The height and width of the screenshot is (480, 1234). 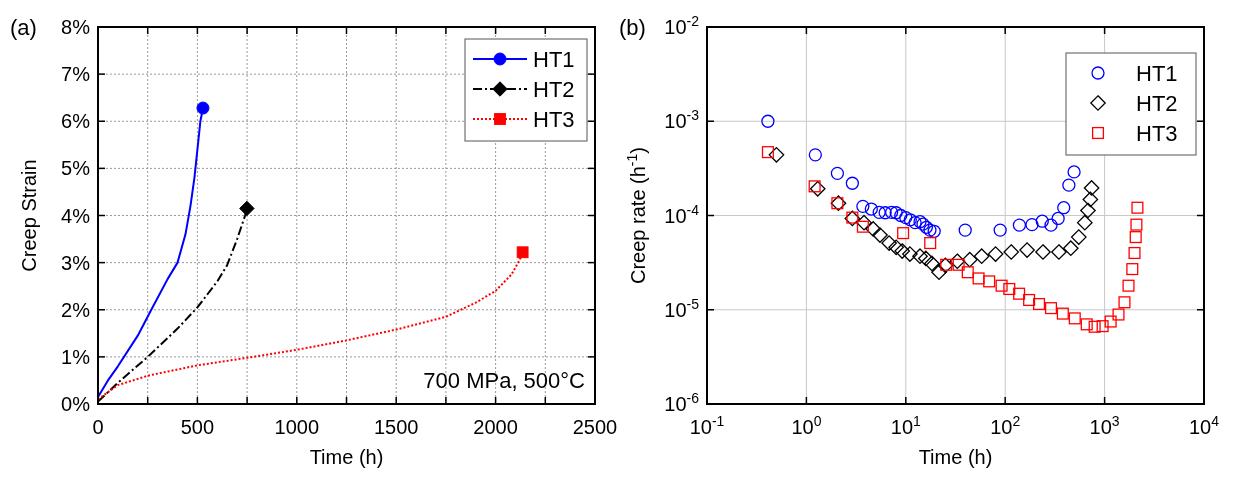 I want to click on x-tick-label: 2000, so click(x=495, y=427).